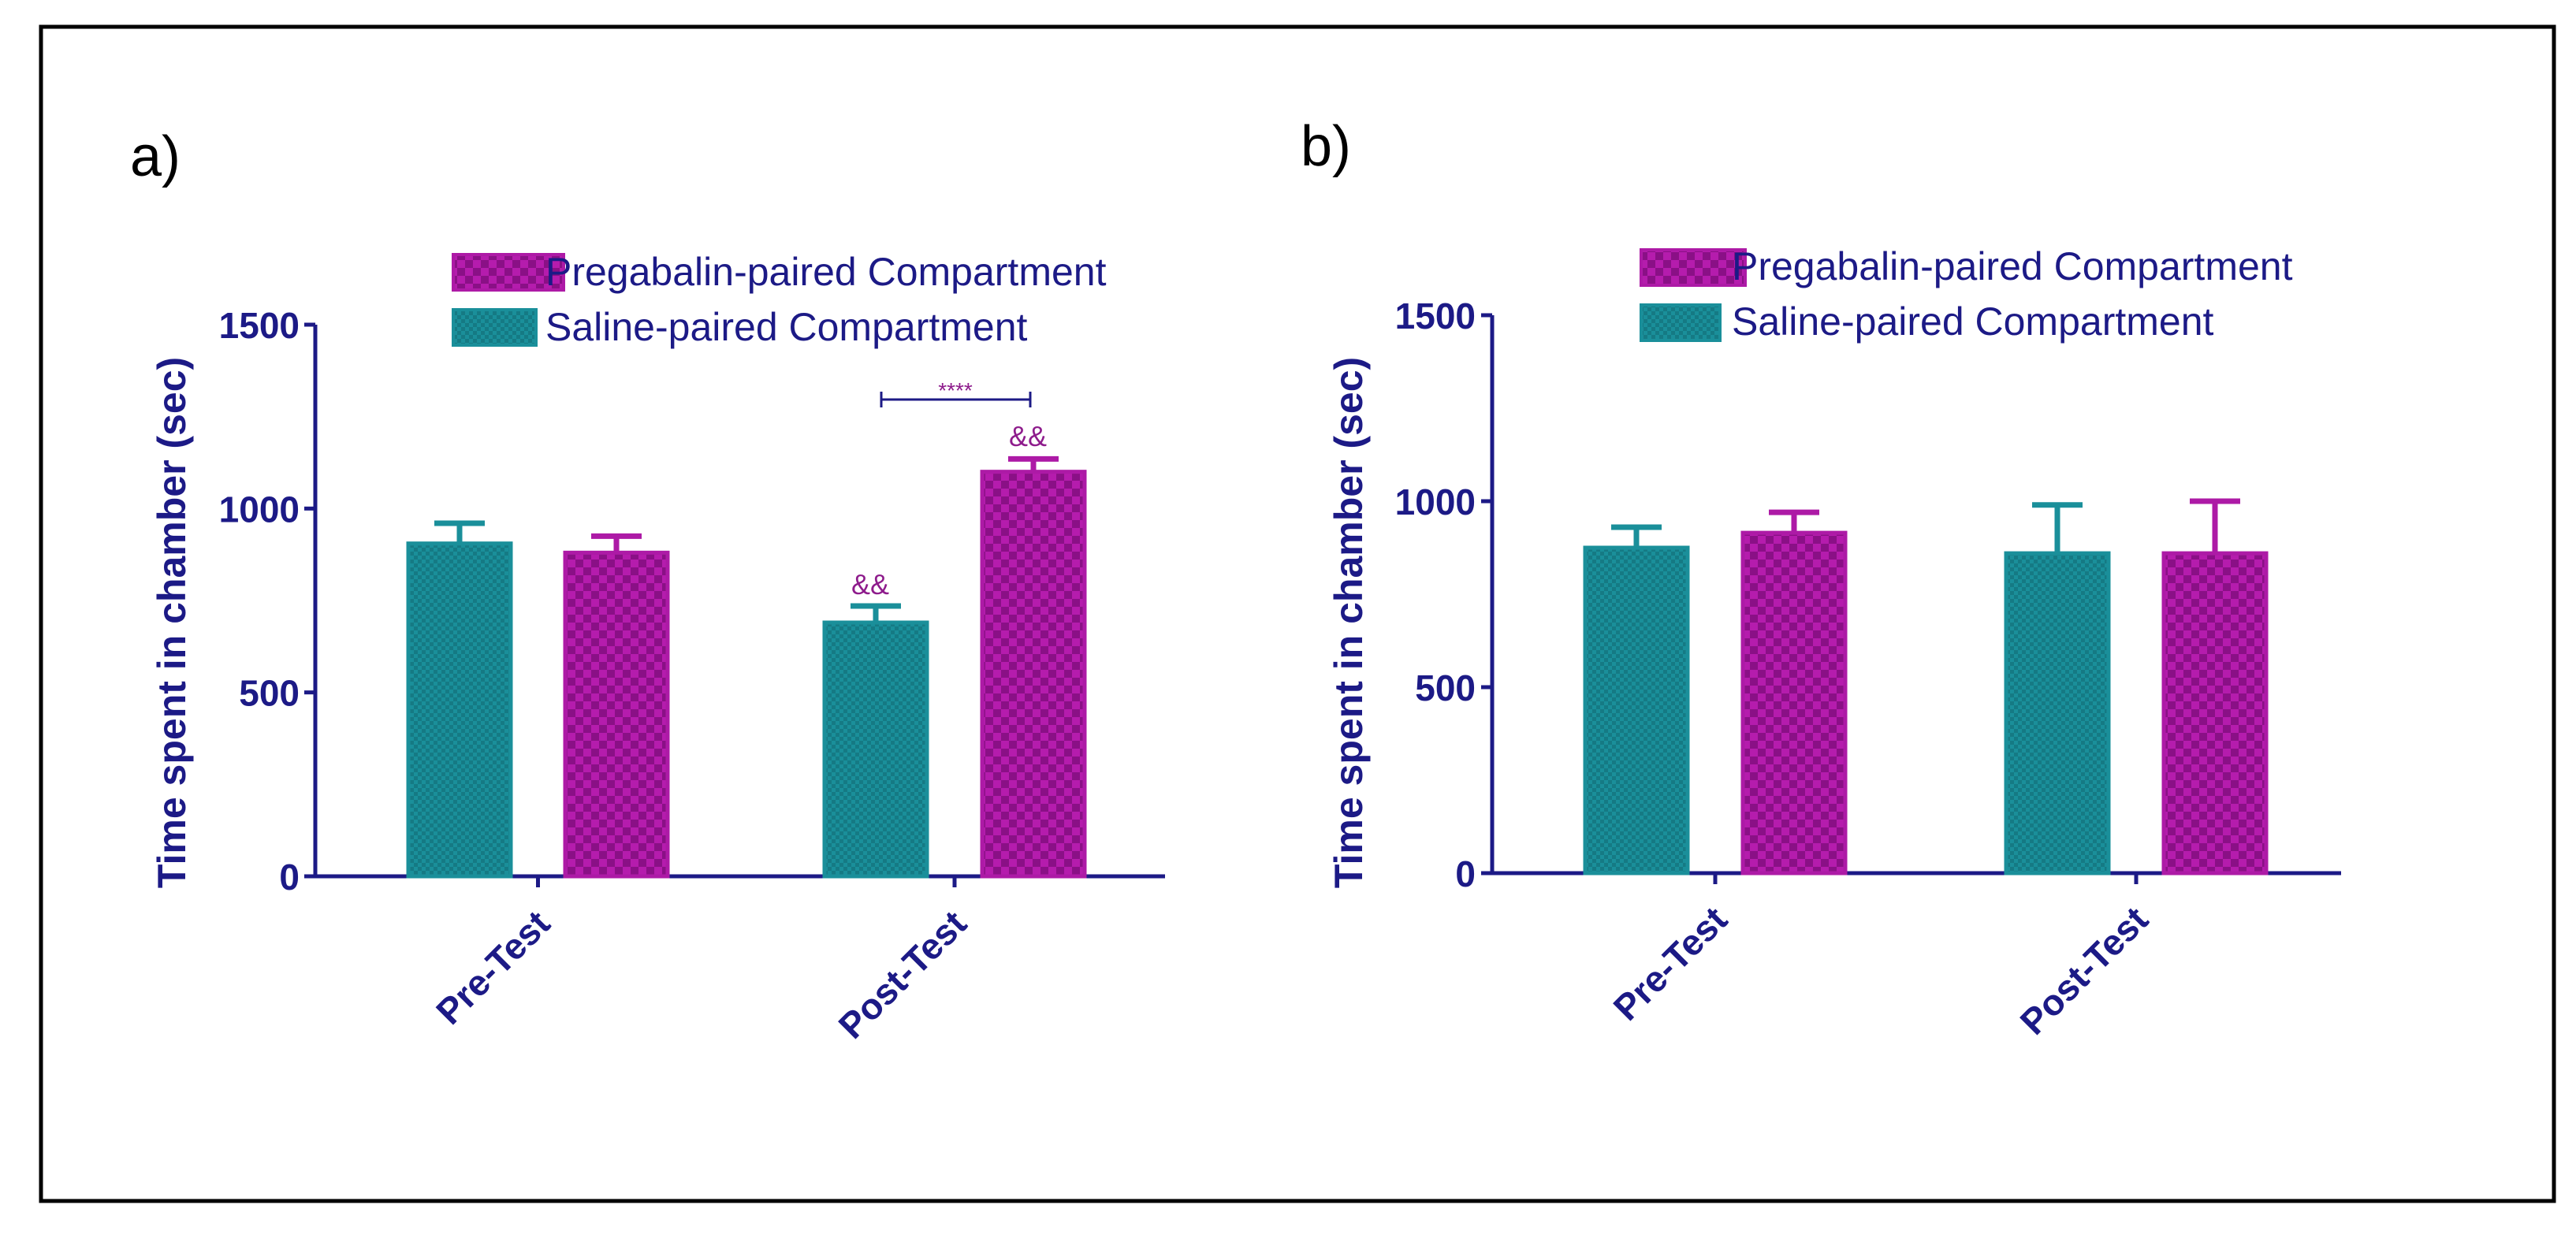 The image size is (2576, 1238). What do you see at coordinates (2012, 266) in the screenshot?
I see `legend-b-pregabalin-label: Pregabalin-paired Compartment` at bounding box center [2012, 266].